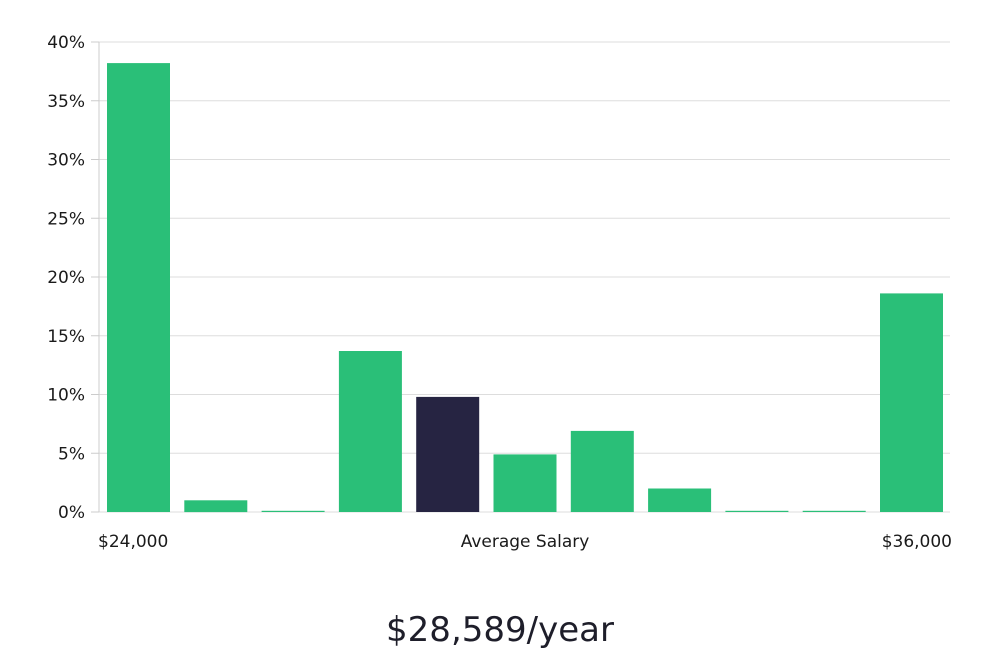  Describe the element at coordinates (917, 542) in the screenshot. I see `x-max-label: $36,000` at that location.